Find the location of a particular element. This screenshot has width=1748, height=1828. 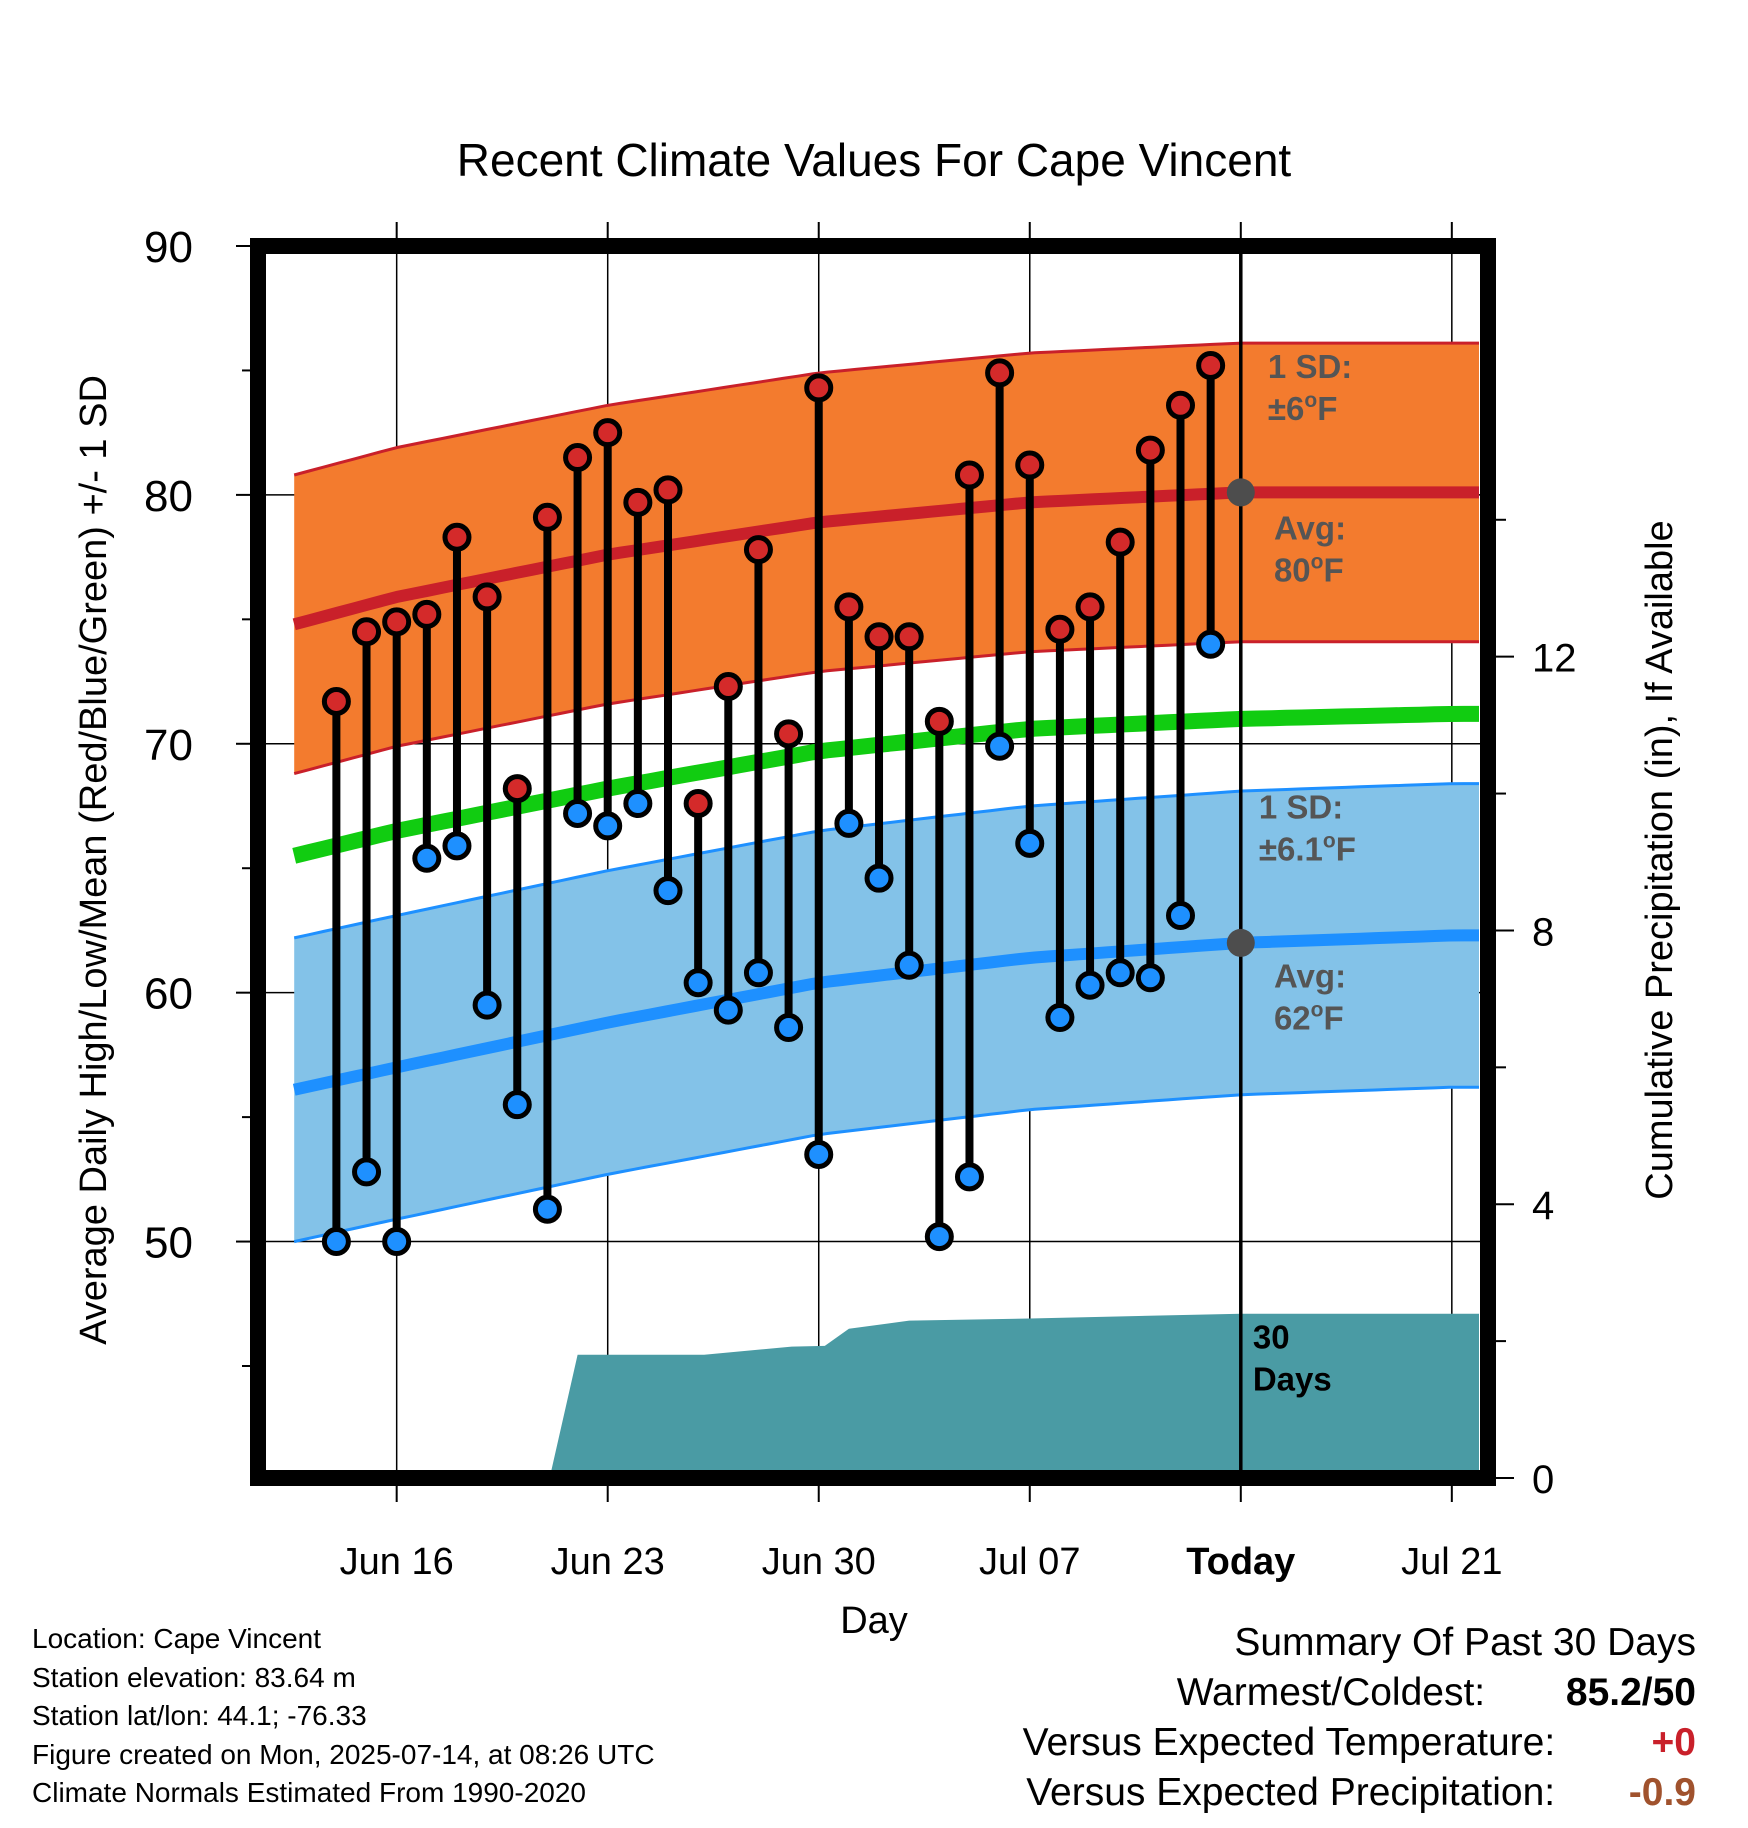

y2-tick-label: 0 is located at coordinates (1543, 1480).